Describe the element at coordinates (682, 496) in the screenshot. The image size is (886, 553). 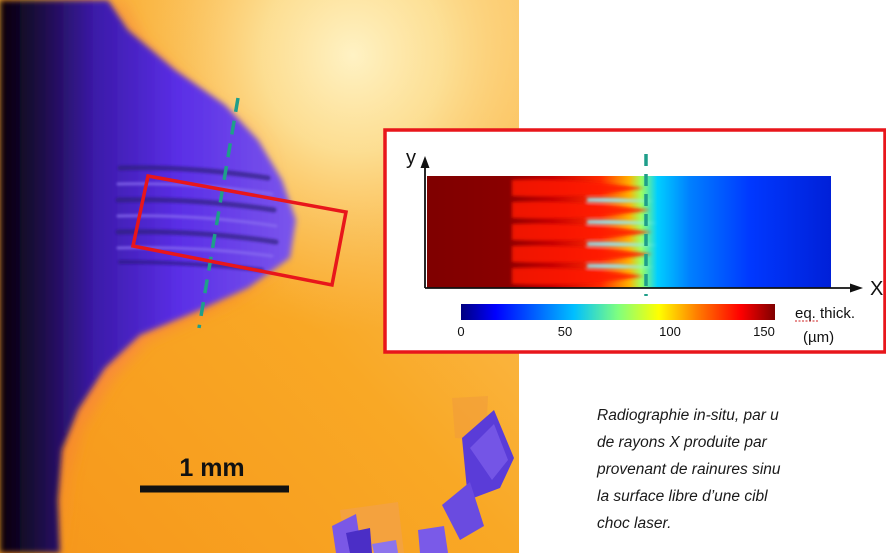
I see `caption-line: la surface libre d’une cibl` at that location.